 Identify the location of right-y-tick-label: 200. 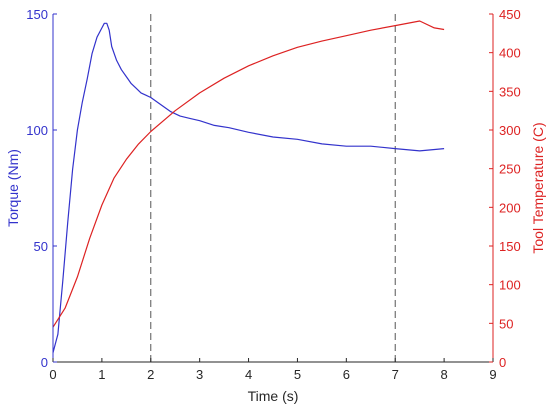
(510, 207).